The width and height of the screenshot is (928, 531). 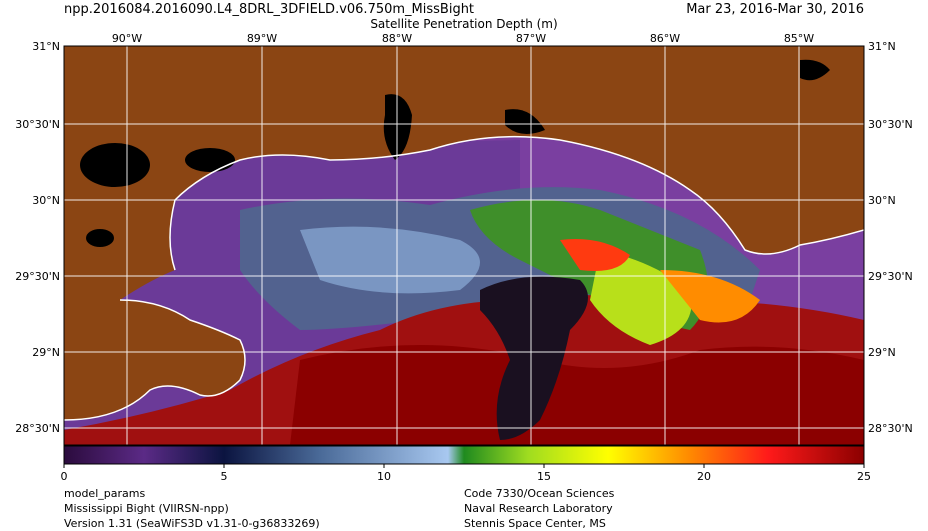 I want to click on lon-label: 89°W, so click(x=262, y=38).